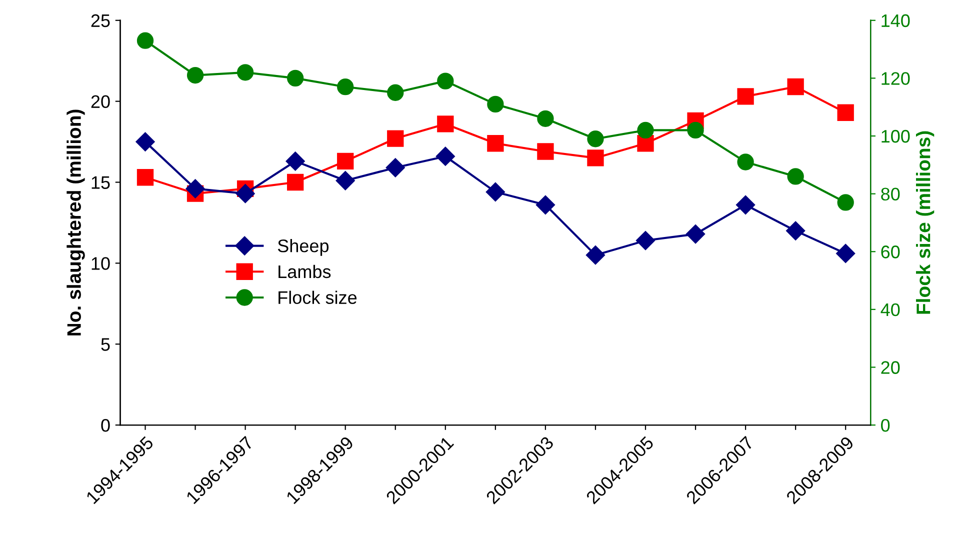  I want to click on y2-tick-label: 120, so click(896, 78).